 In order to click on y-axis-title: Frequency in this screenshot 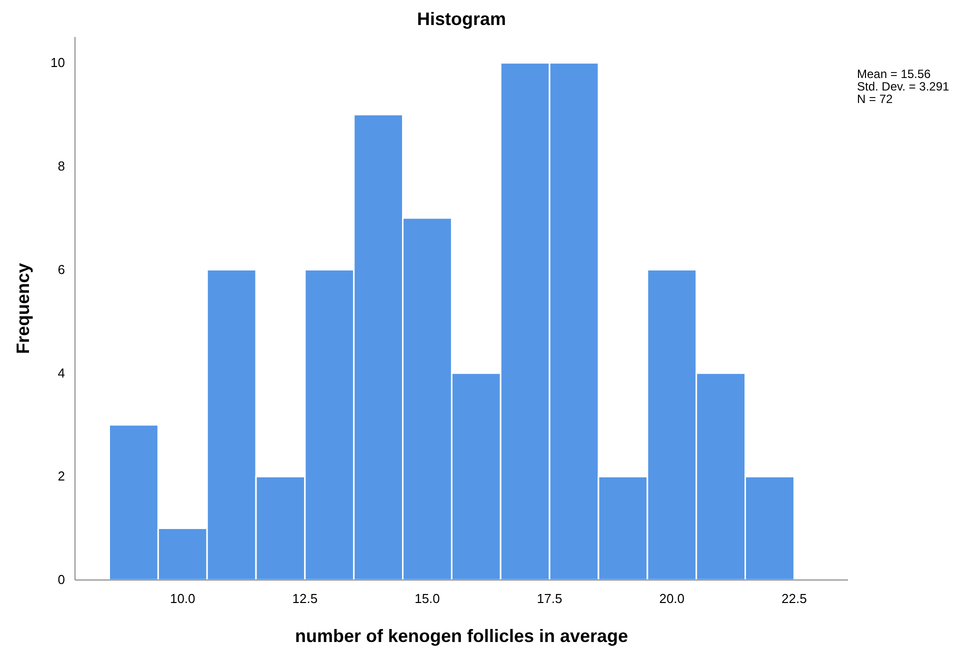, I will do `click(23, 308)`.